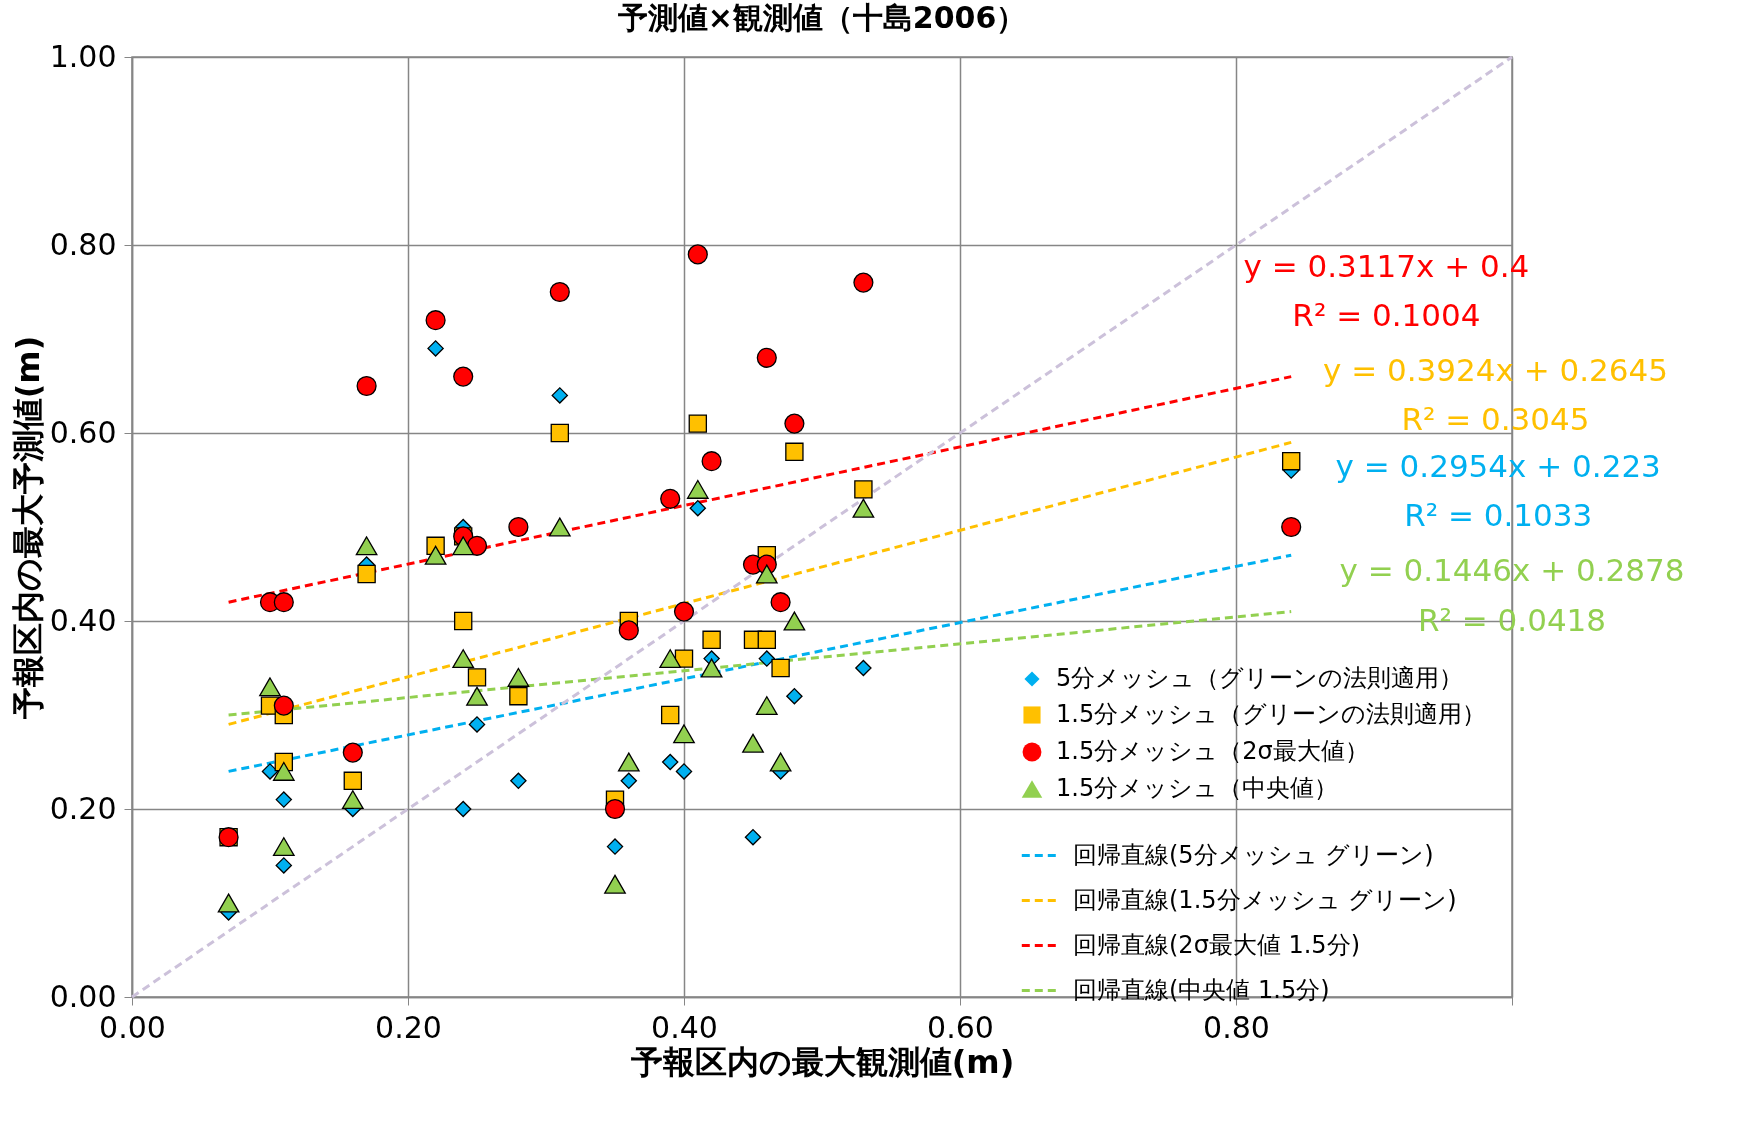  I want to click on x-tick-label: 0.40, so click(684, 1027).